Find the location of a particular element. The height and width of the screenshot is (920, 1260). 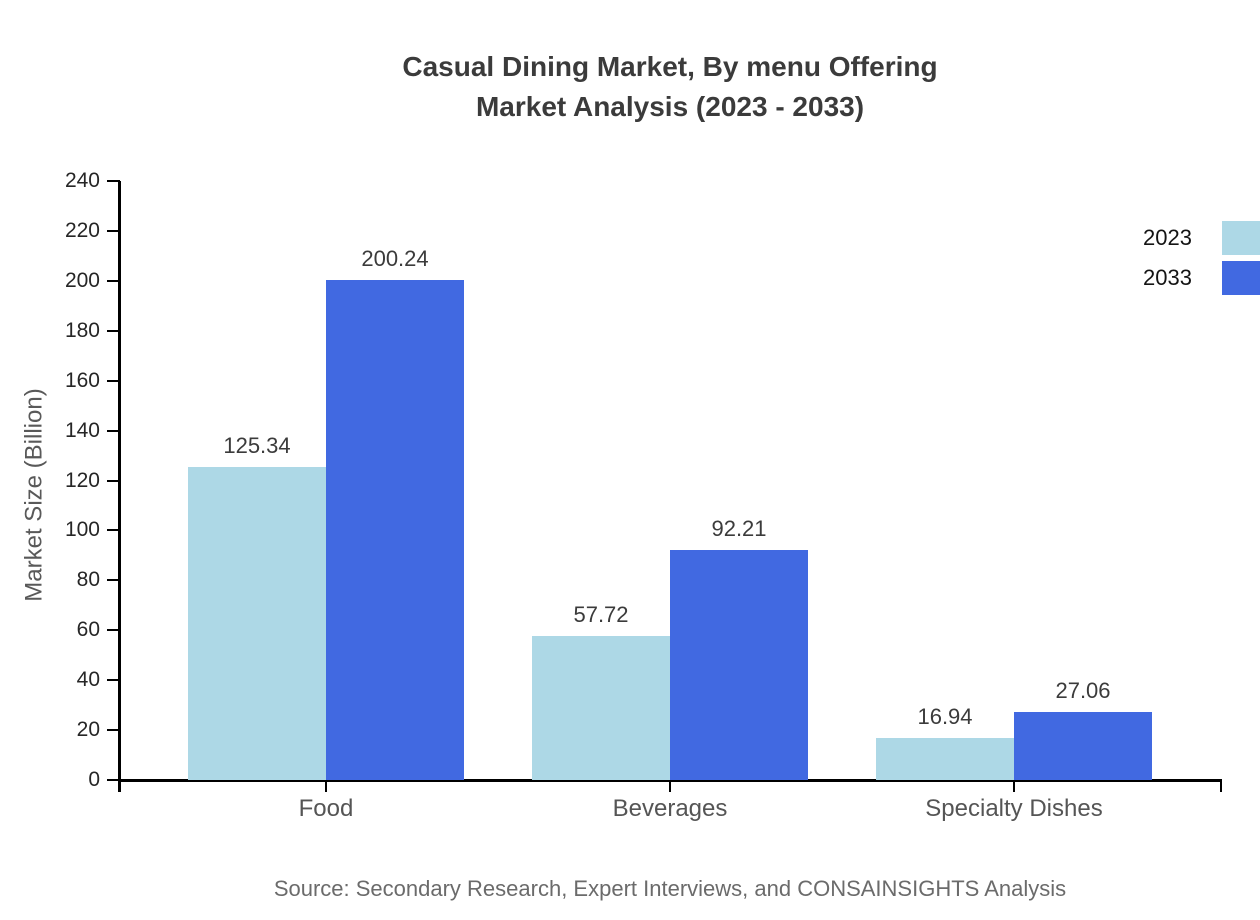

bar-2023-specialty-dishes is located at coordinates (945, 758).